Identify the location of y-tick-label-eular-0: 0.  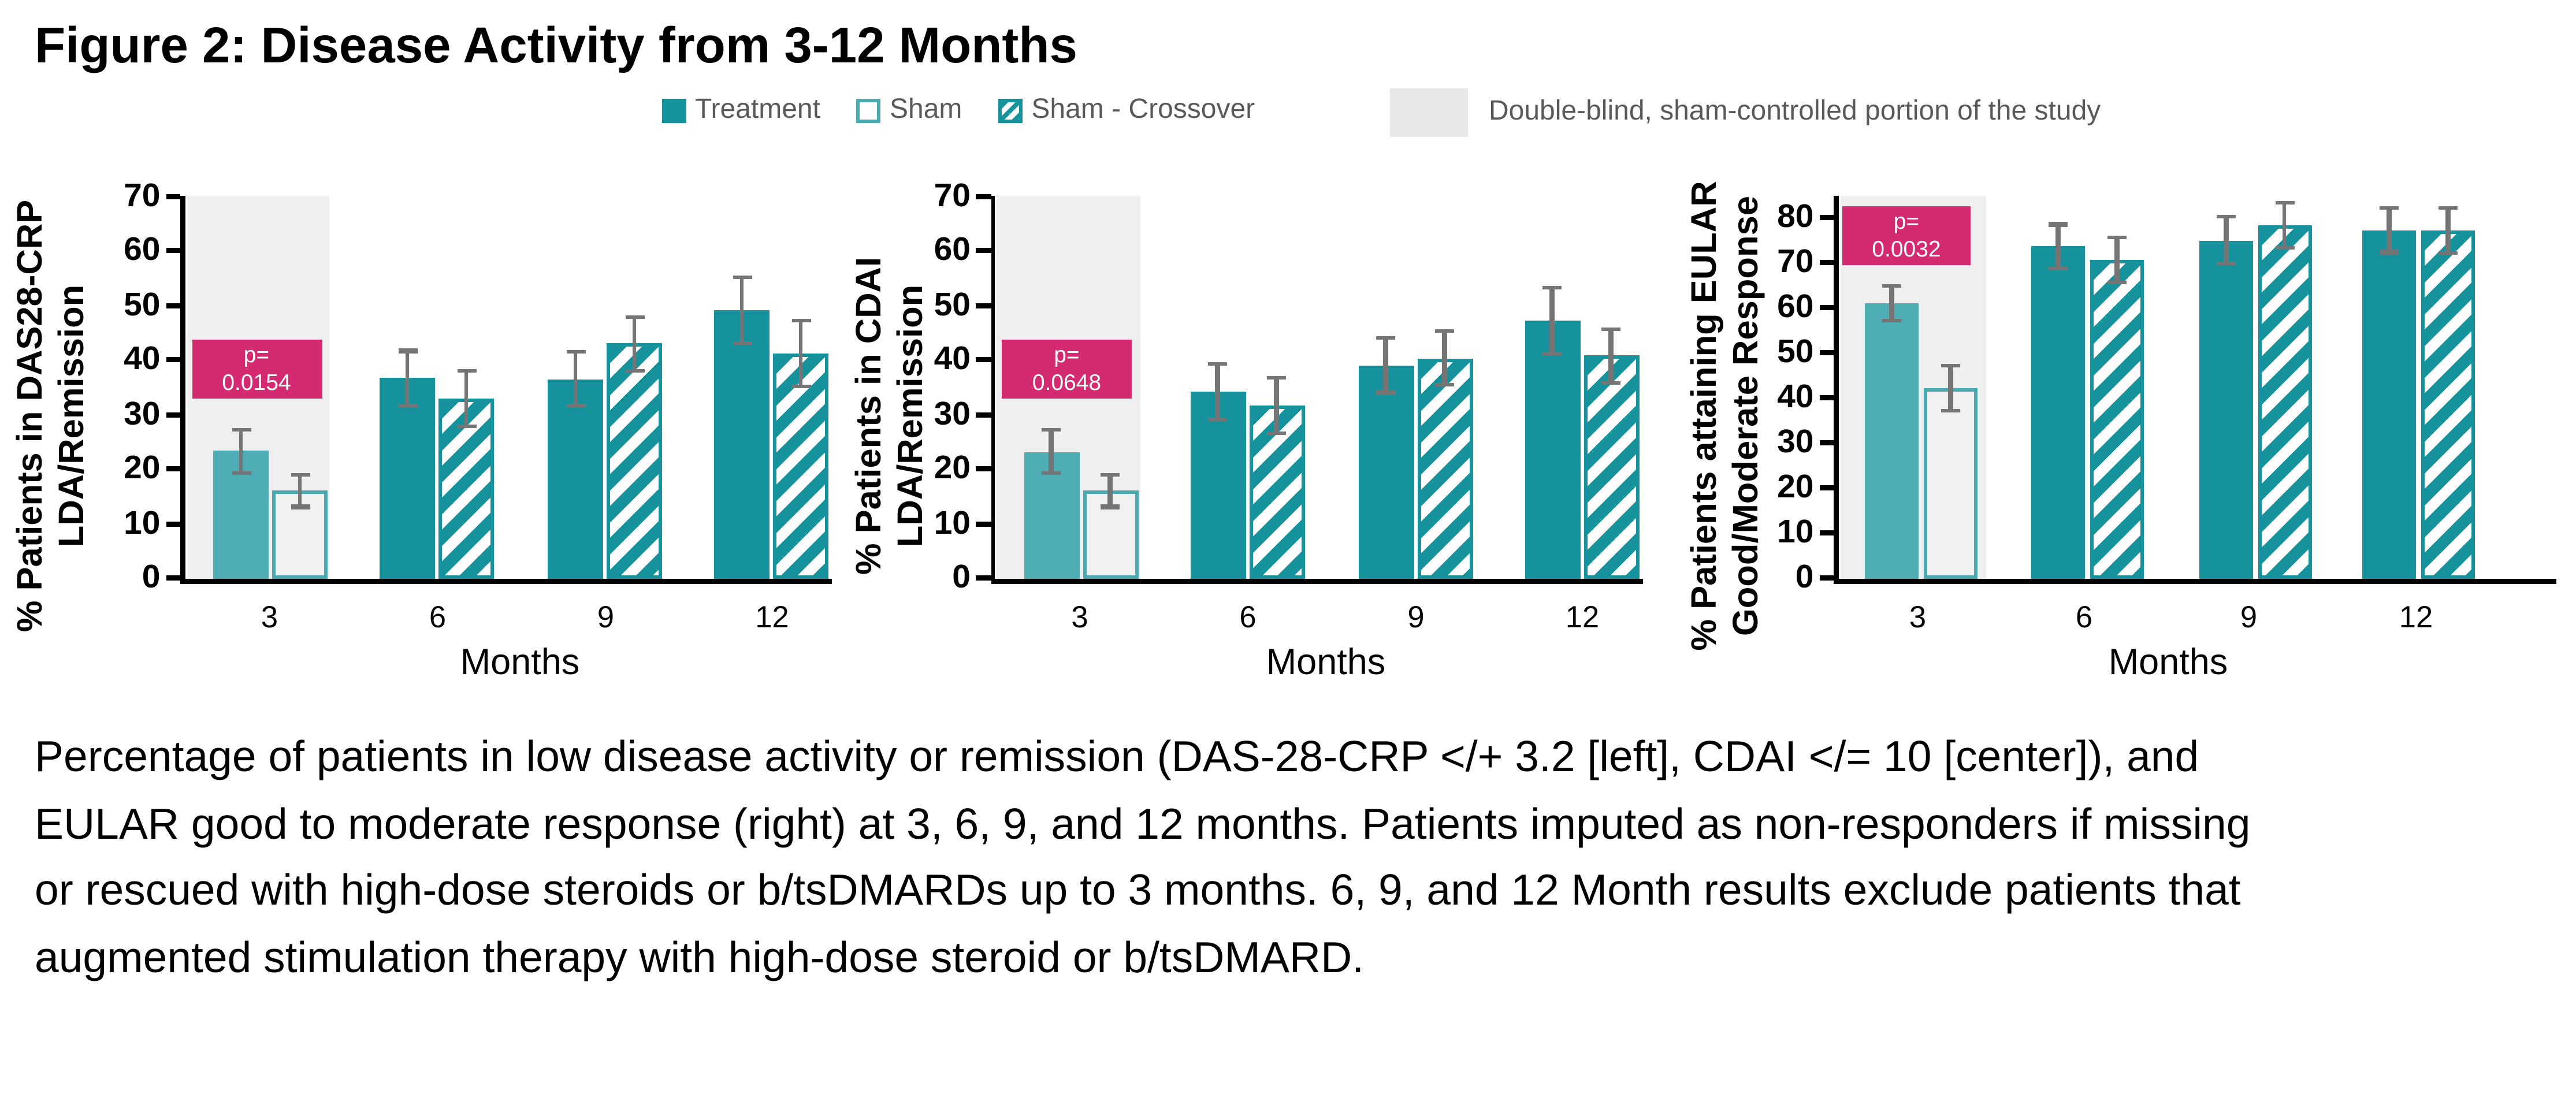
(1804, 578).